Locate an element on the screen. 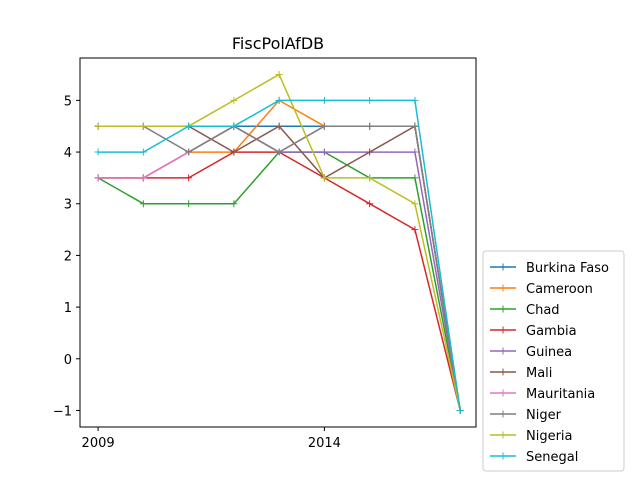  legend-label: Guinea is located at coordinates (549, 352).